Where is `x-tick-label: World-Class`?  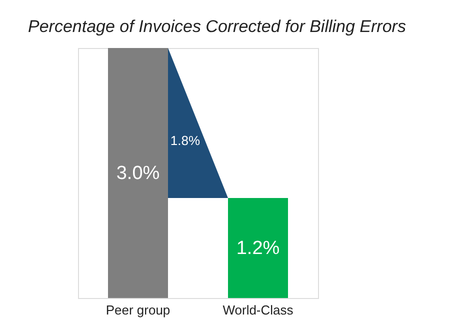
x-tick-label: World-Class is located at coordinates (258, 310).